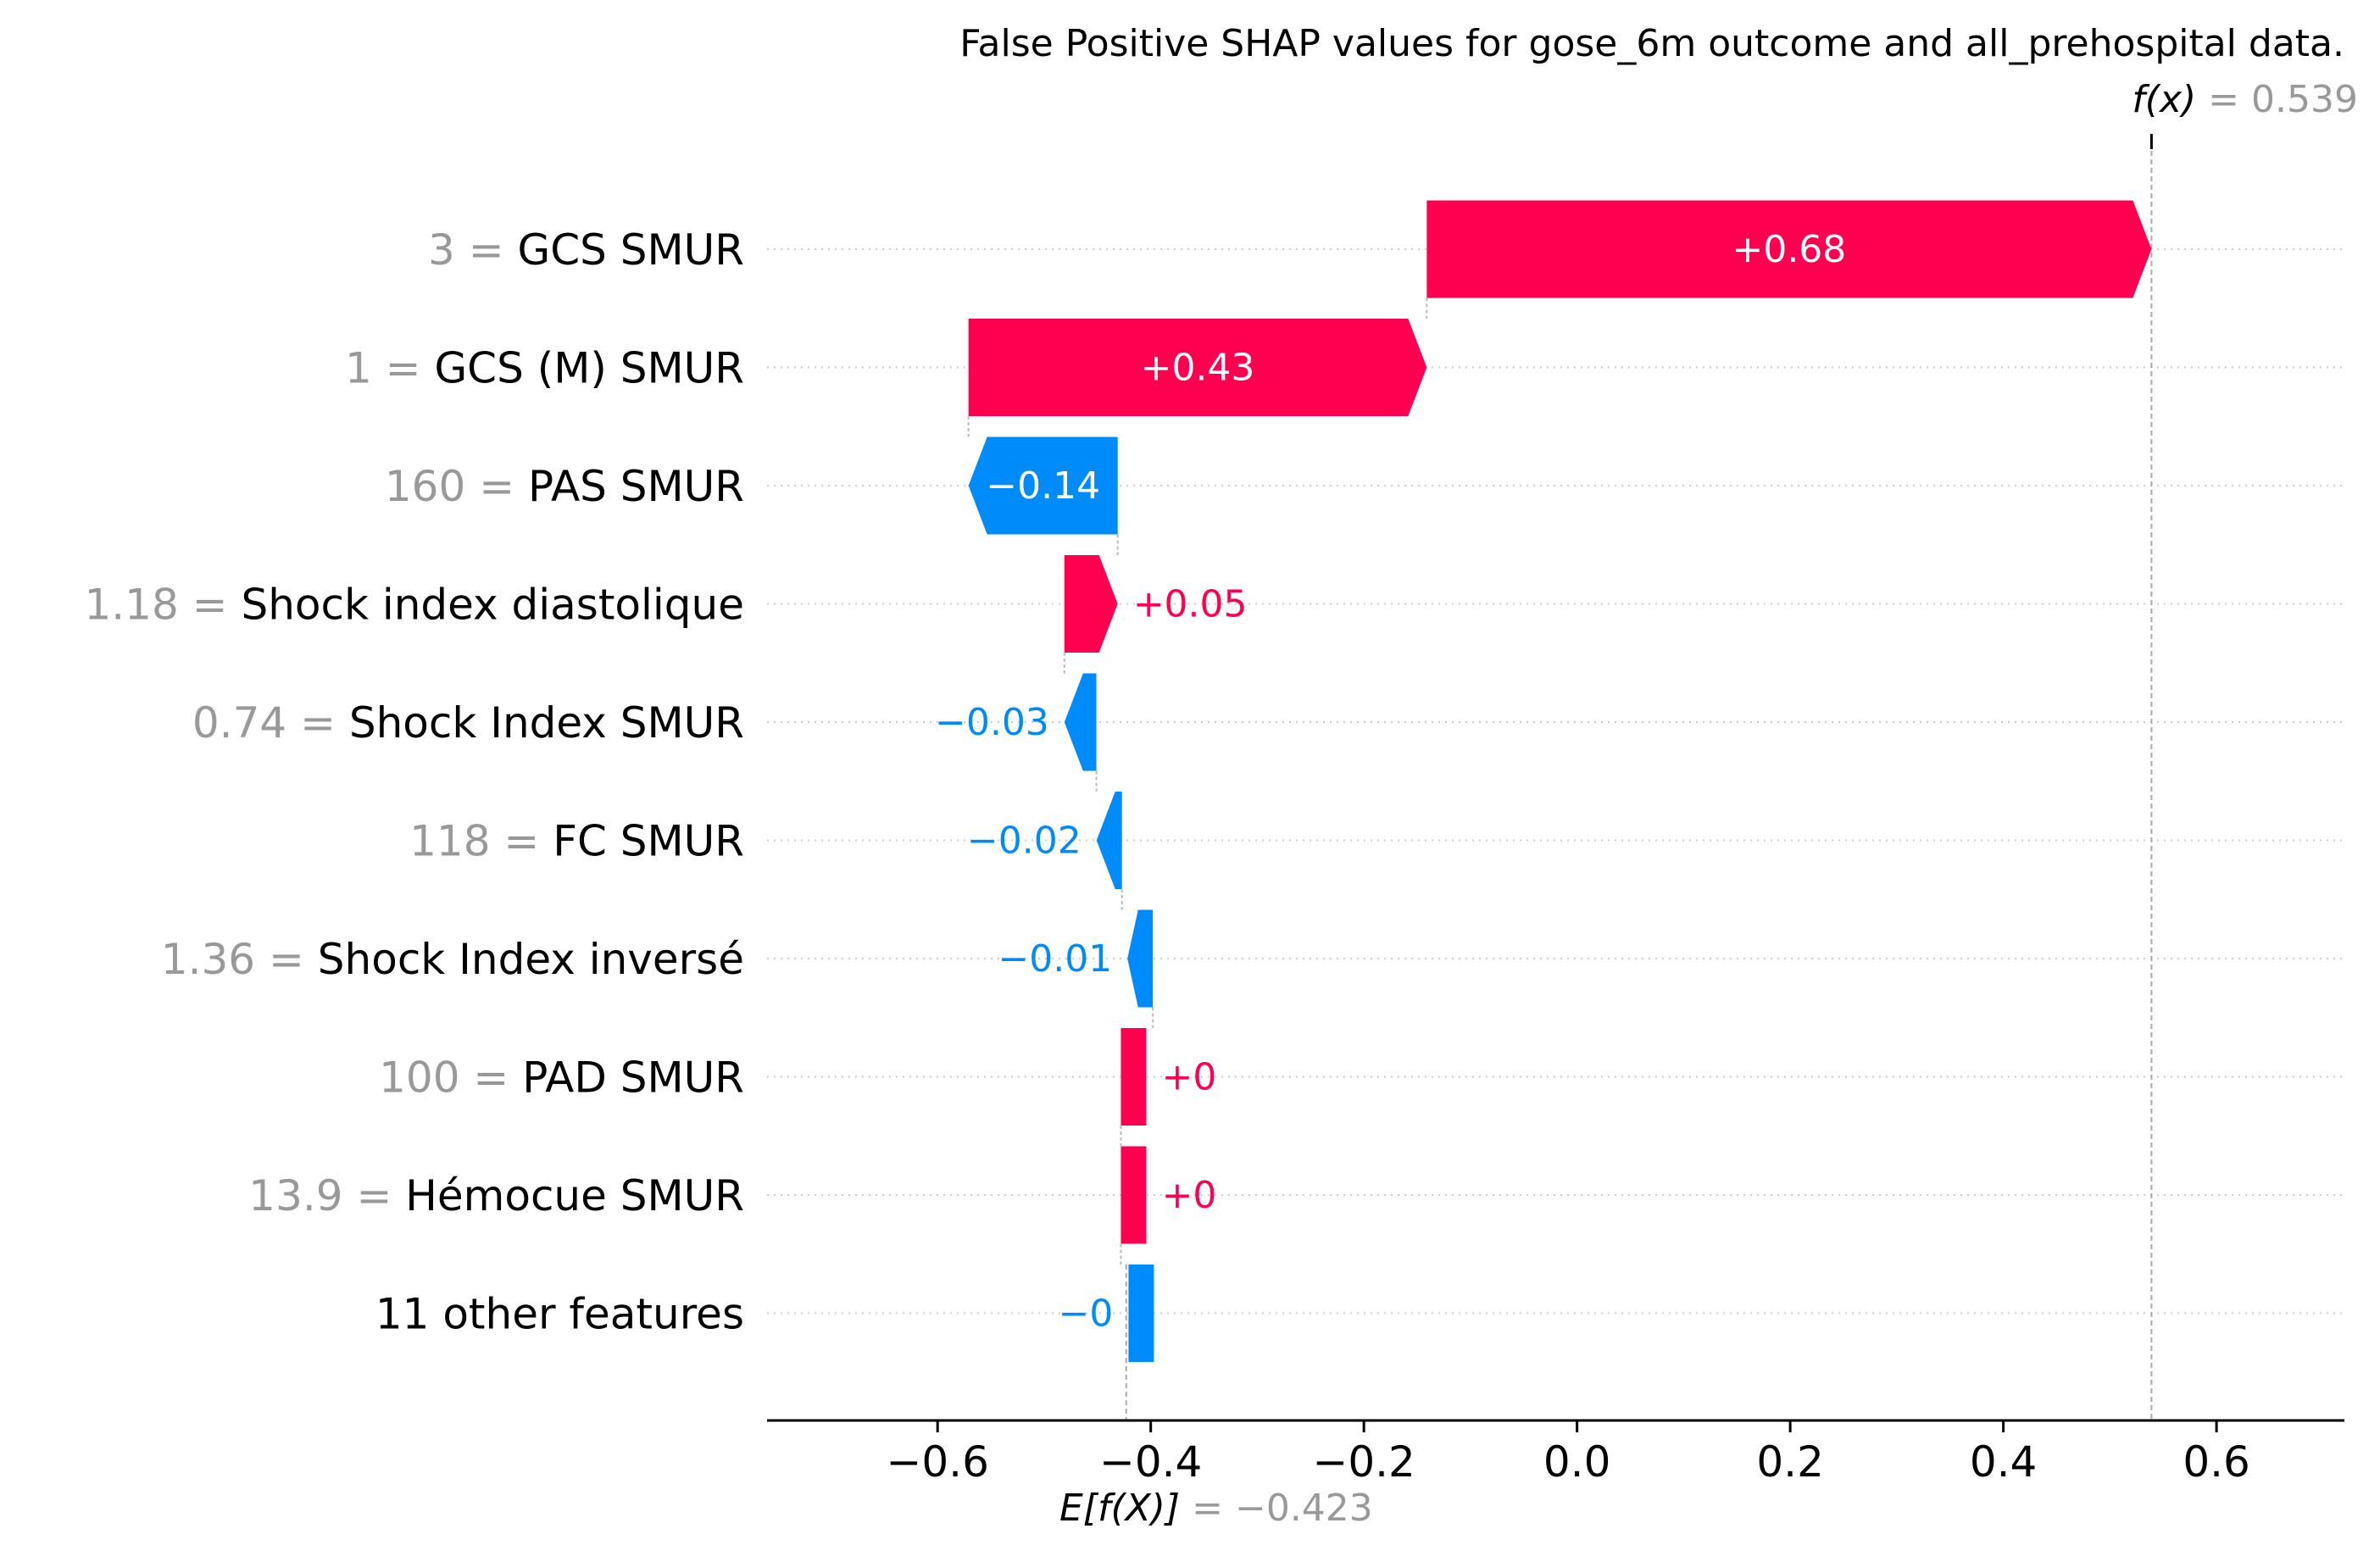 Image resolution: width=2380 pixels, height=1562 pixels. I want to click on shap-value-label: −0.03, so click(992, 722).